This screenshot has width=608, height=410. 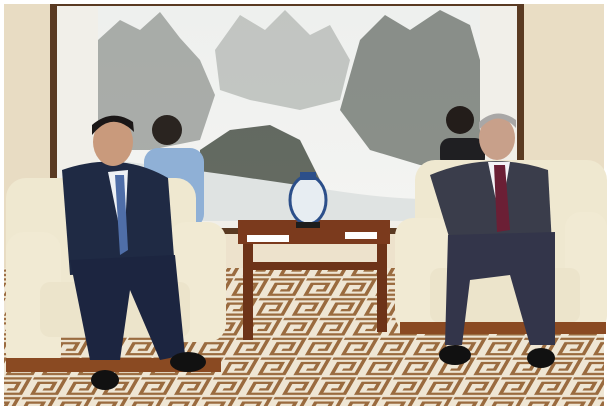 I want to click on sofa-arm, so click(x=33, y=302).